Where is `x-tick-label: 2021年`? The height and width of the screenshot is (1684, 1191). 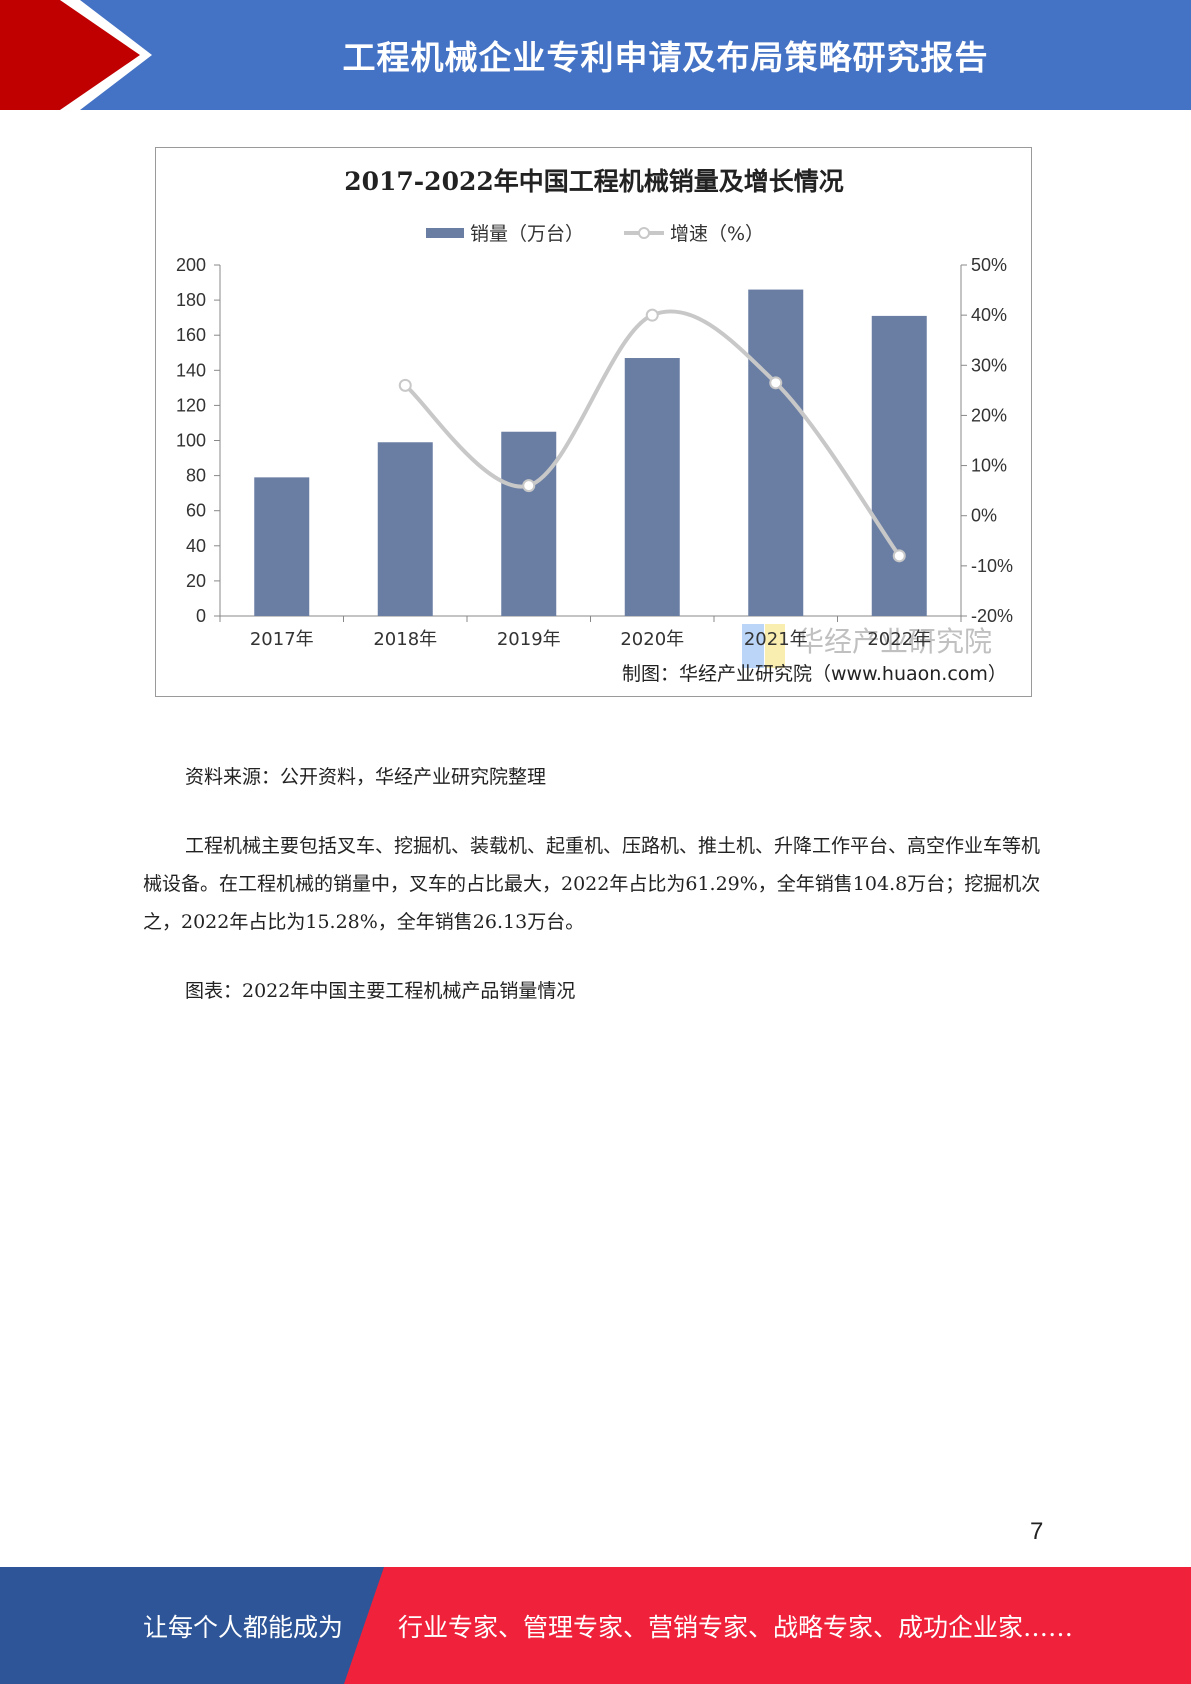
x-tick-label: 2021年 is located at coordinates (776, 639).